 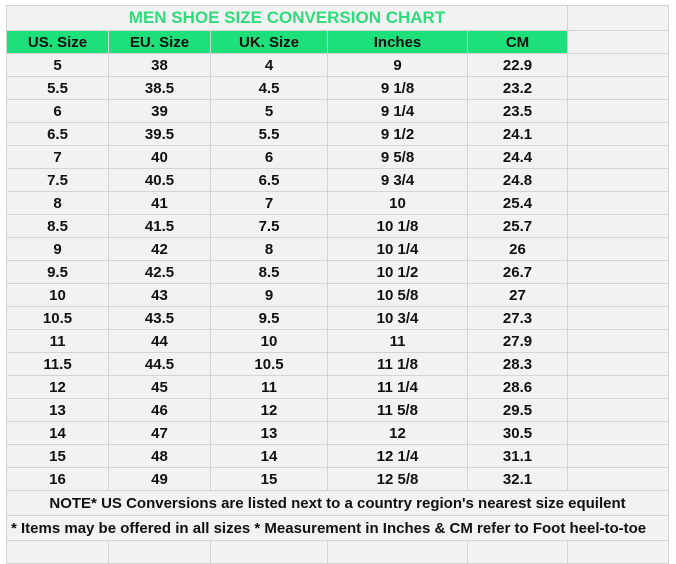 I want to click on table-cell: 47, so click(x=159, y=433).